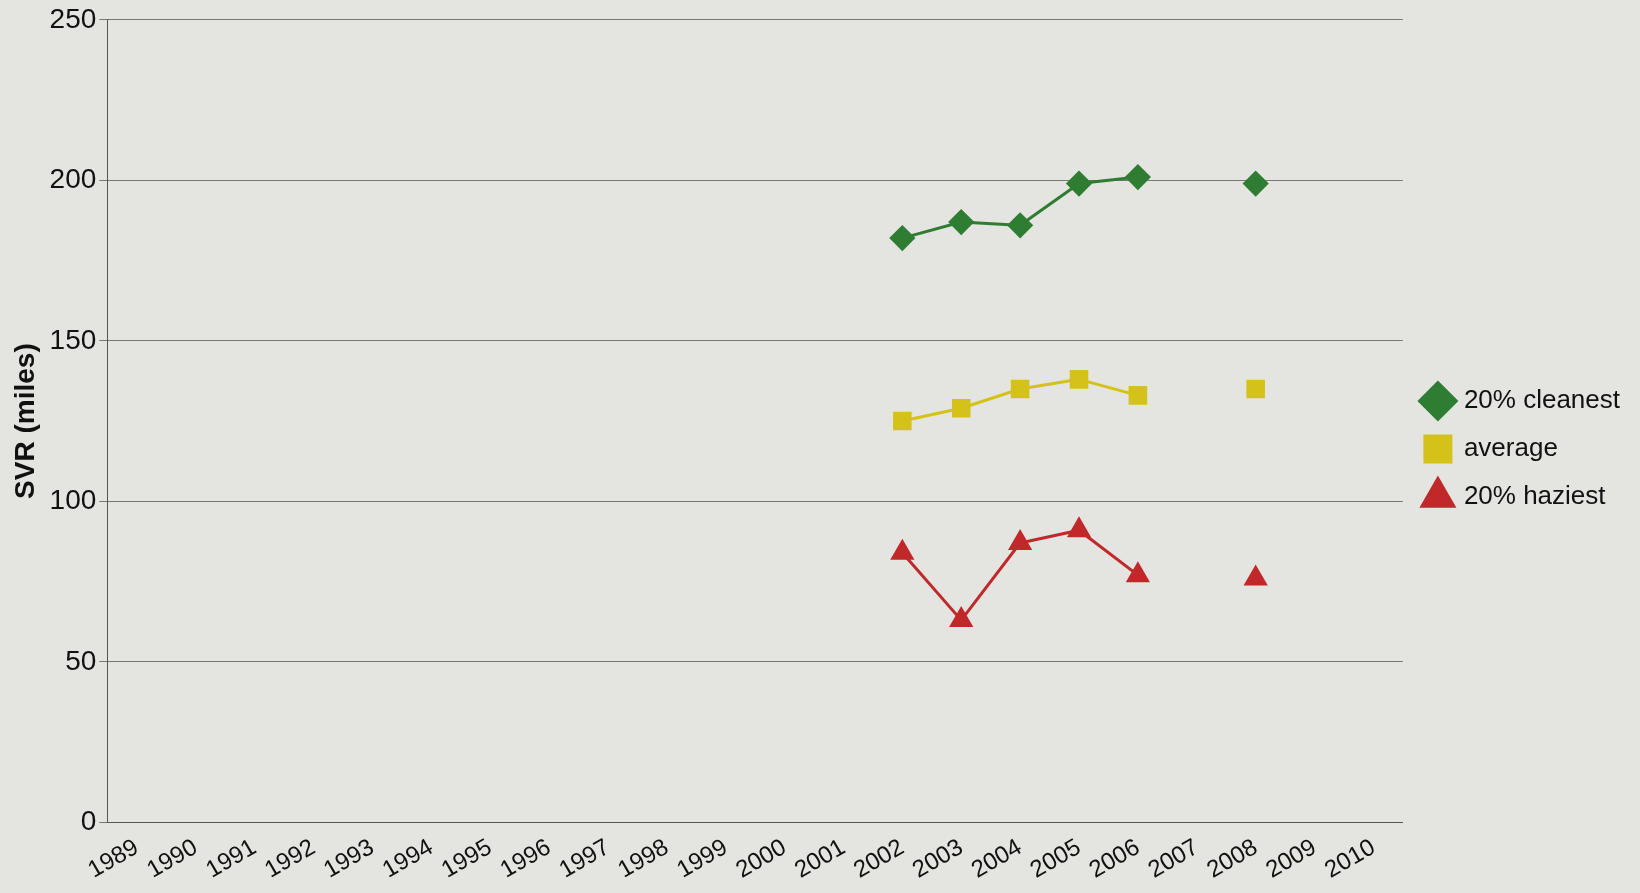  Describe the element at coordinates (1113, 857) in the screenshot. I see `x-tick-label: 2006` at that location.